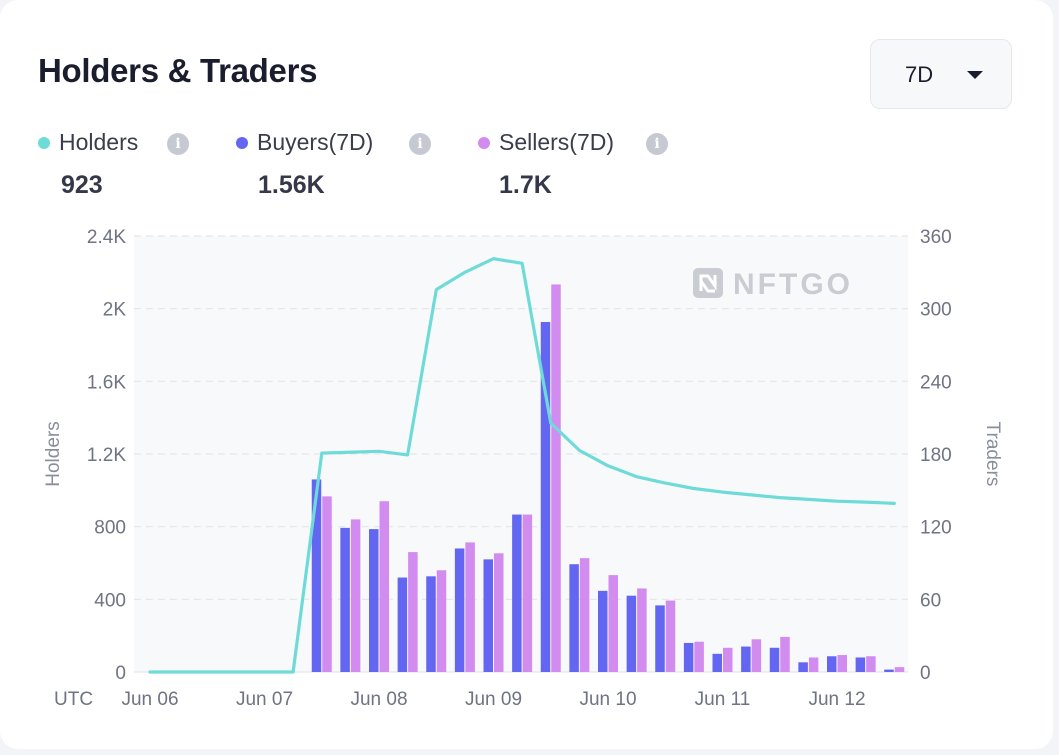 This screenshot has width=1059, height=755. Describe the element at coordinates (264, 699) in the screenshot. I see `x-tick-label: Jun 07` at that location.